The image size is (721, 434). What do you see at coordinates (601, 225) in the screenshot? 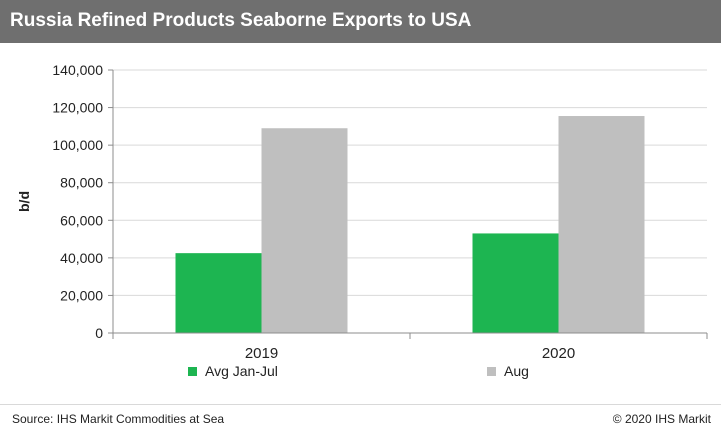
I see `bar-aug-2020` at bounding box center [601, 225].